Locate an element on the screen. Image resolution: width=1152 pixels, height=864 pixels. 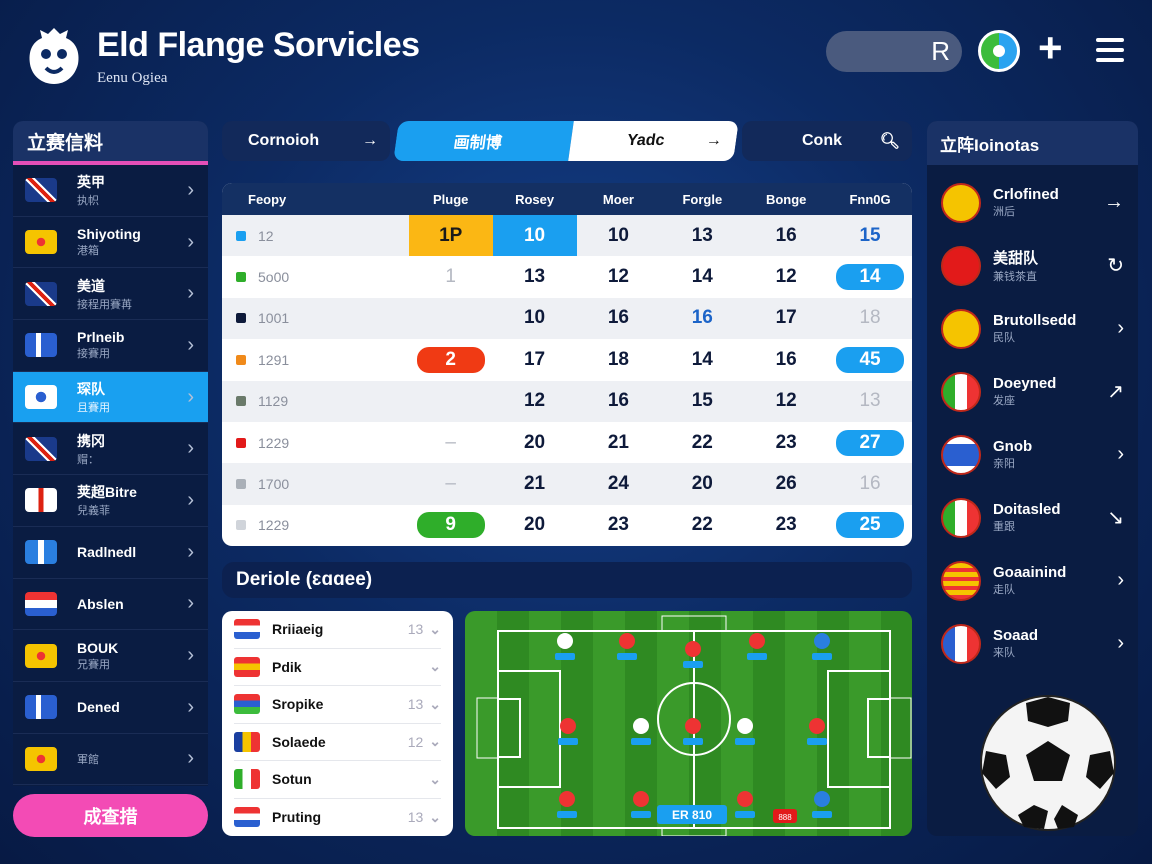
lineup-item: Sotun ⌄ is located at coordinates (337, 780).